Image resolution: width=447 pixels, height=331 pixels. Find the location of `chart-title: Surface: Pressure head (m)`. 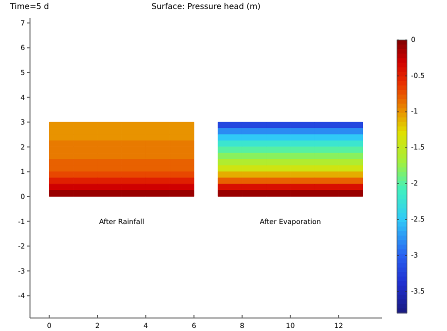

chart-title: Surface: Pressure head (m) is located at coordinates (206, 6).